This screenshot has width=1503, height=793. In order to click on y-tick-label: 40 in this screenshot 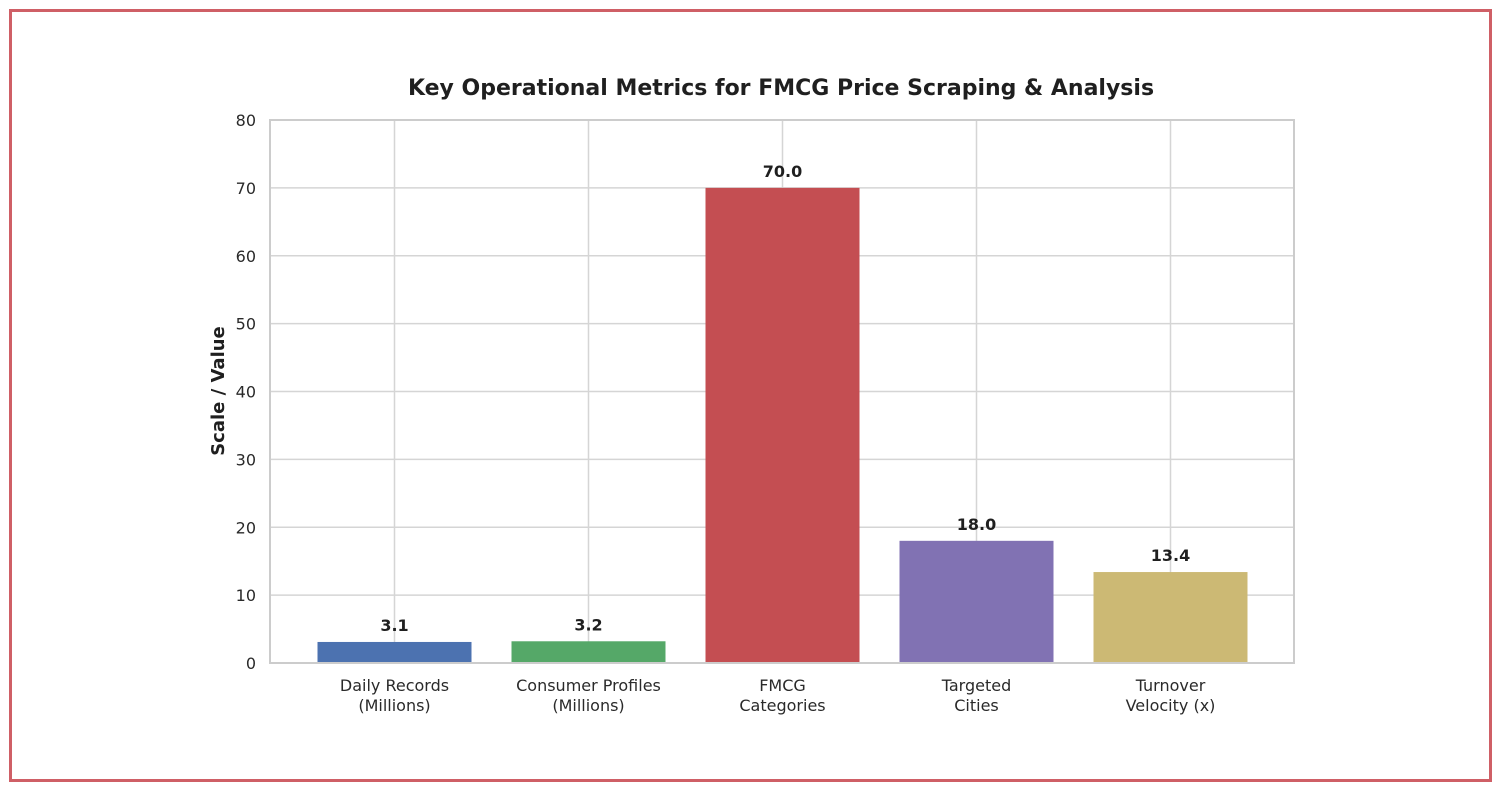, I will do `click(246, 392)`.